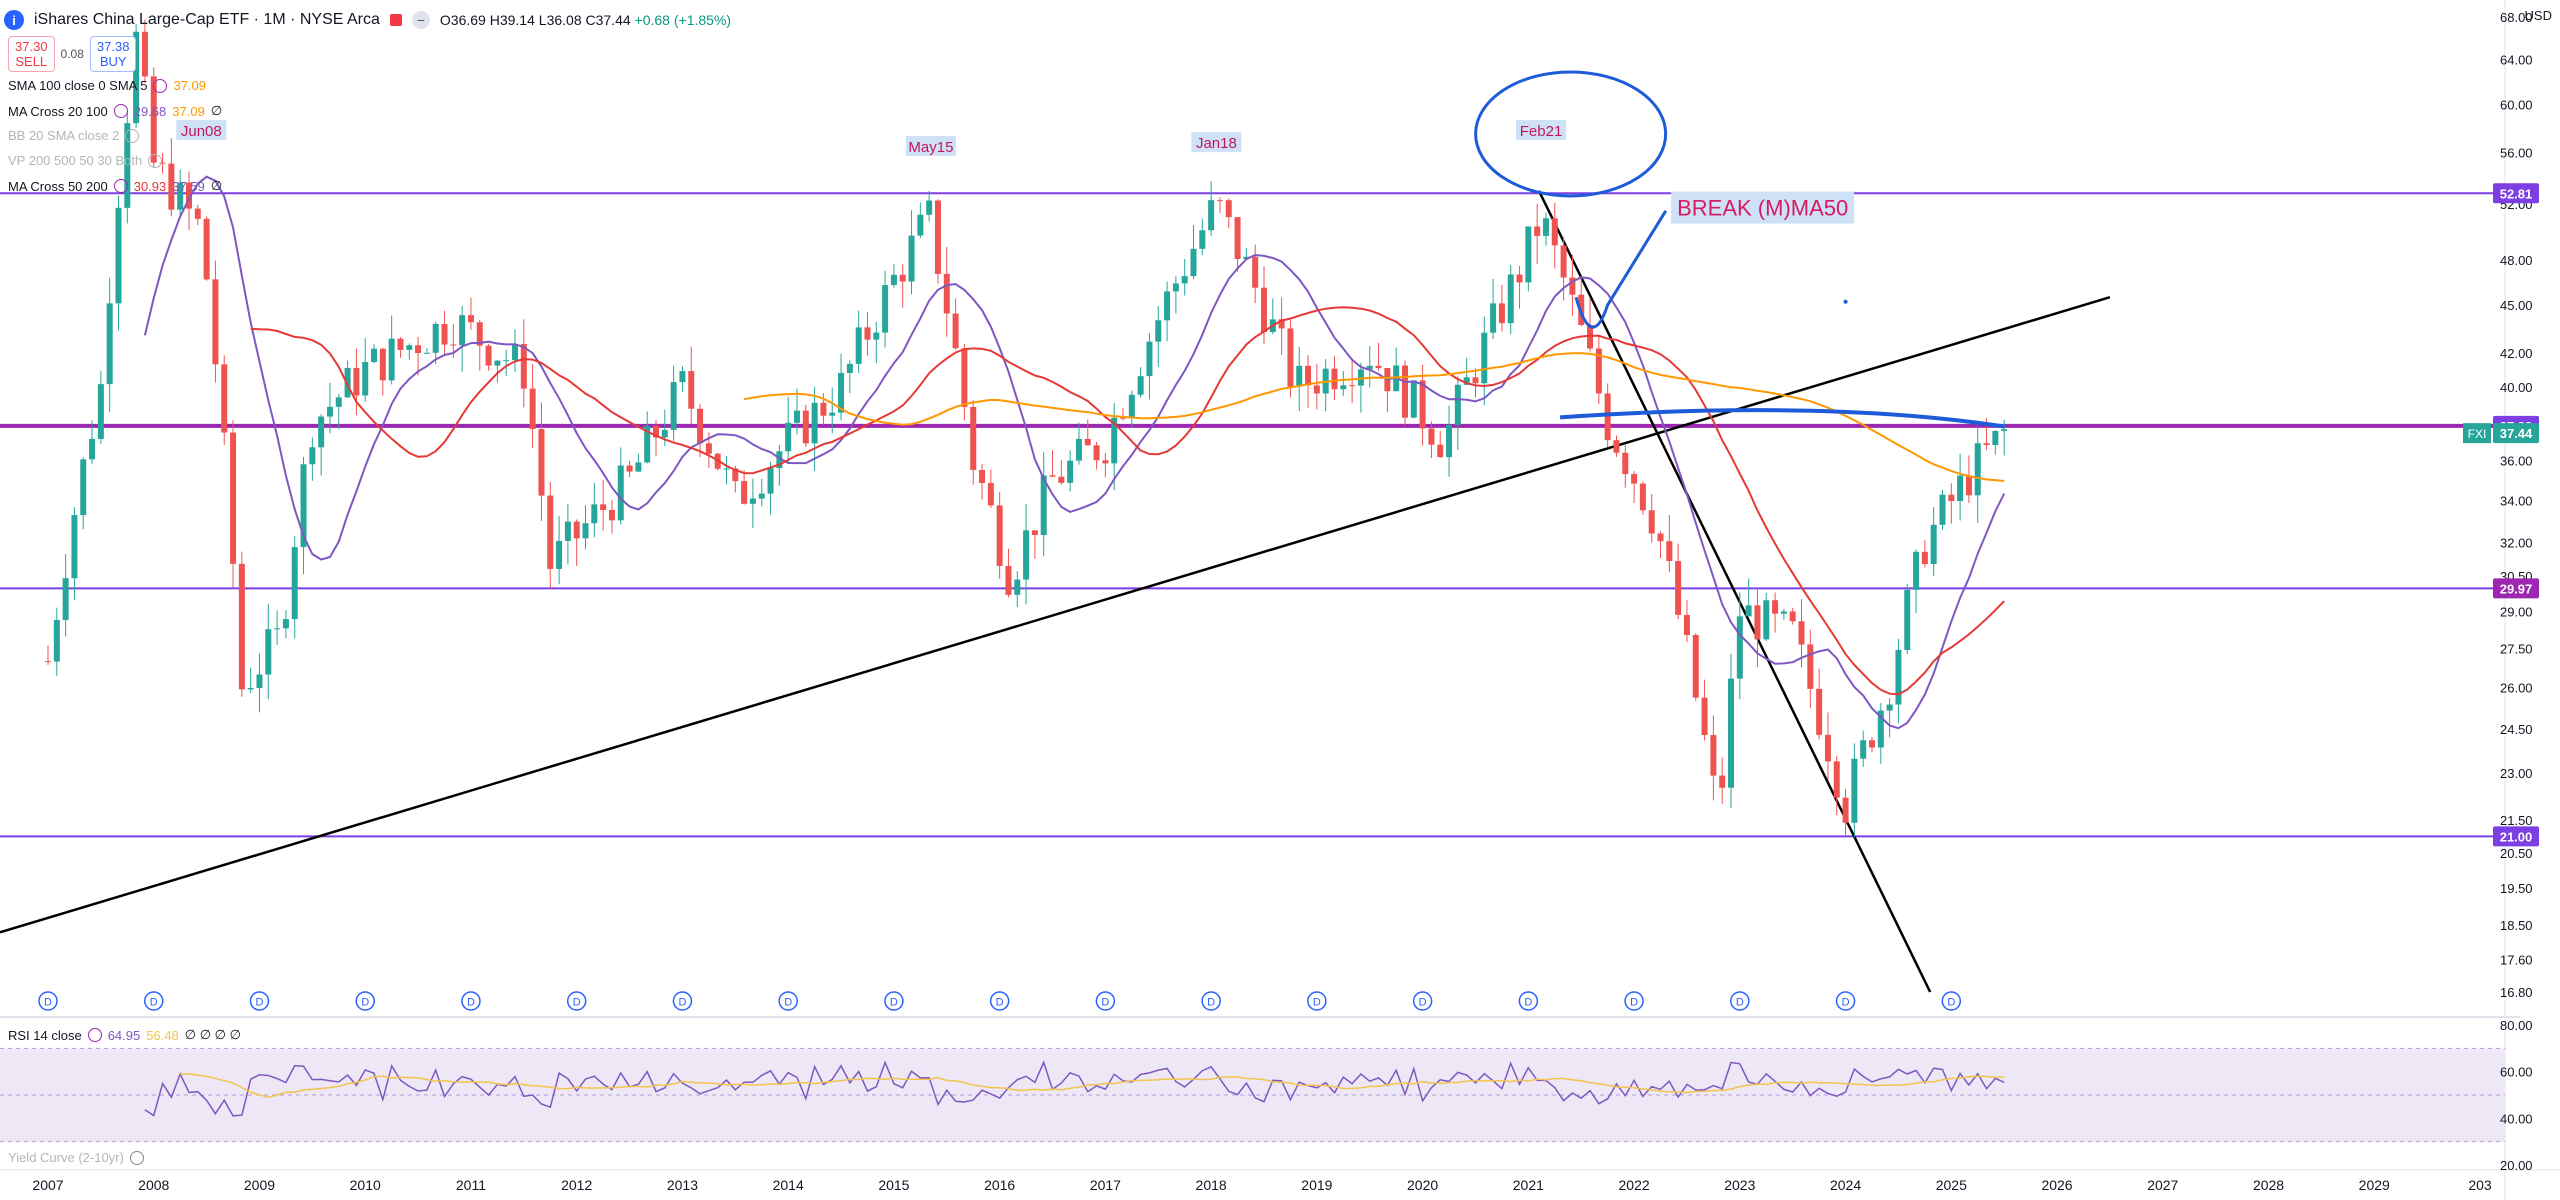 Image resolution: width=2560 pixels, height=1200 pixels. I want to click on x-tick-label: 2022, so click(1634, 1185).